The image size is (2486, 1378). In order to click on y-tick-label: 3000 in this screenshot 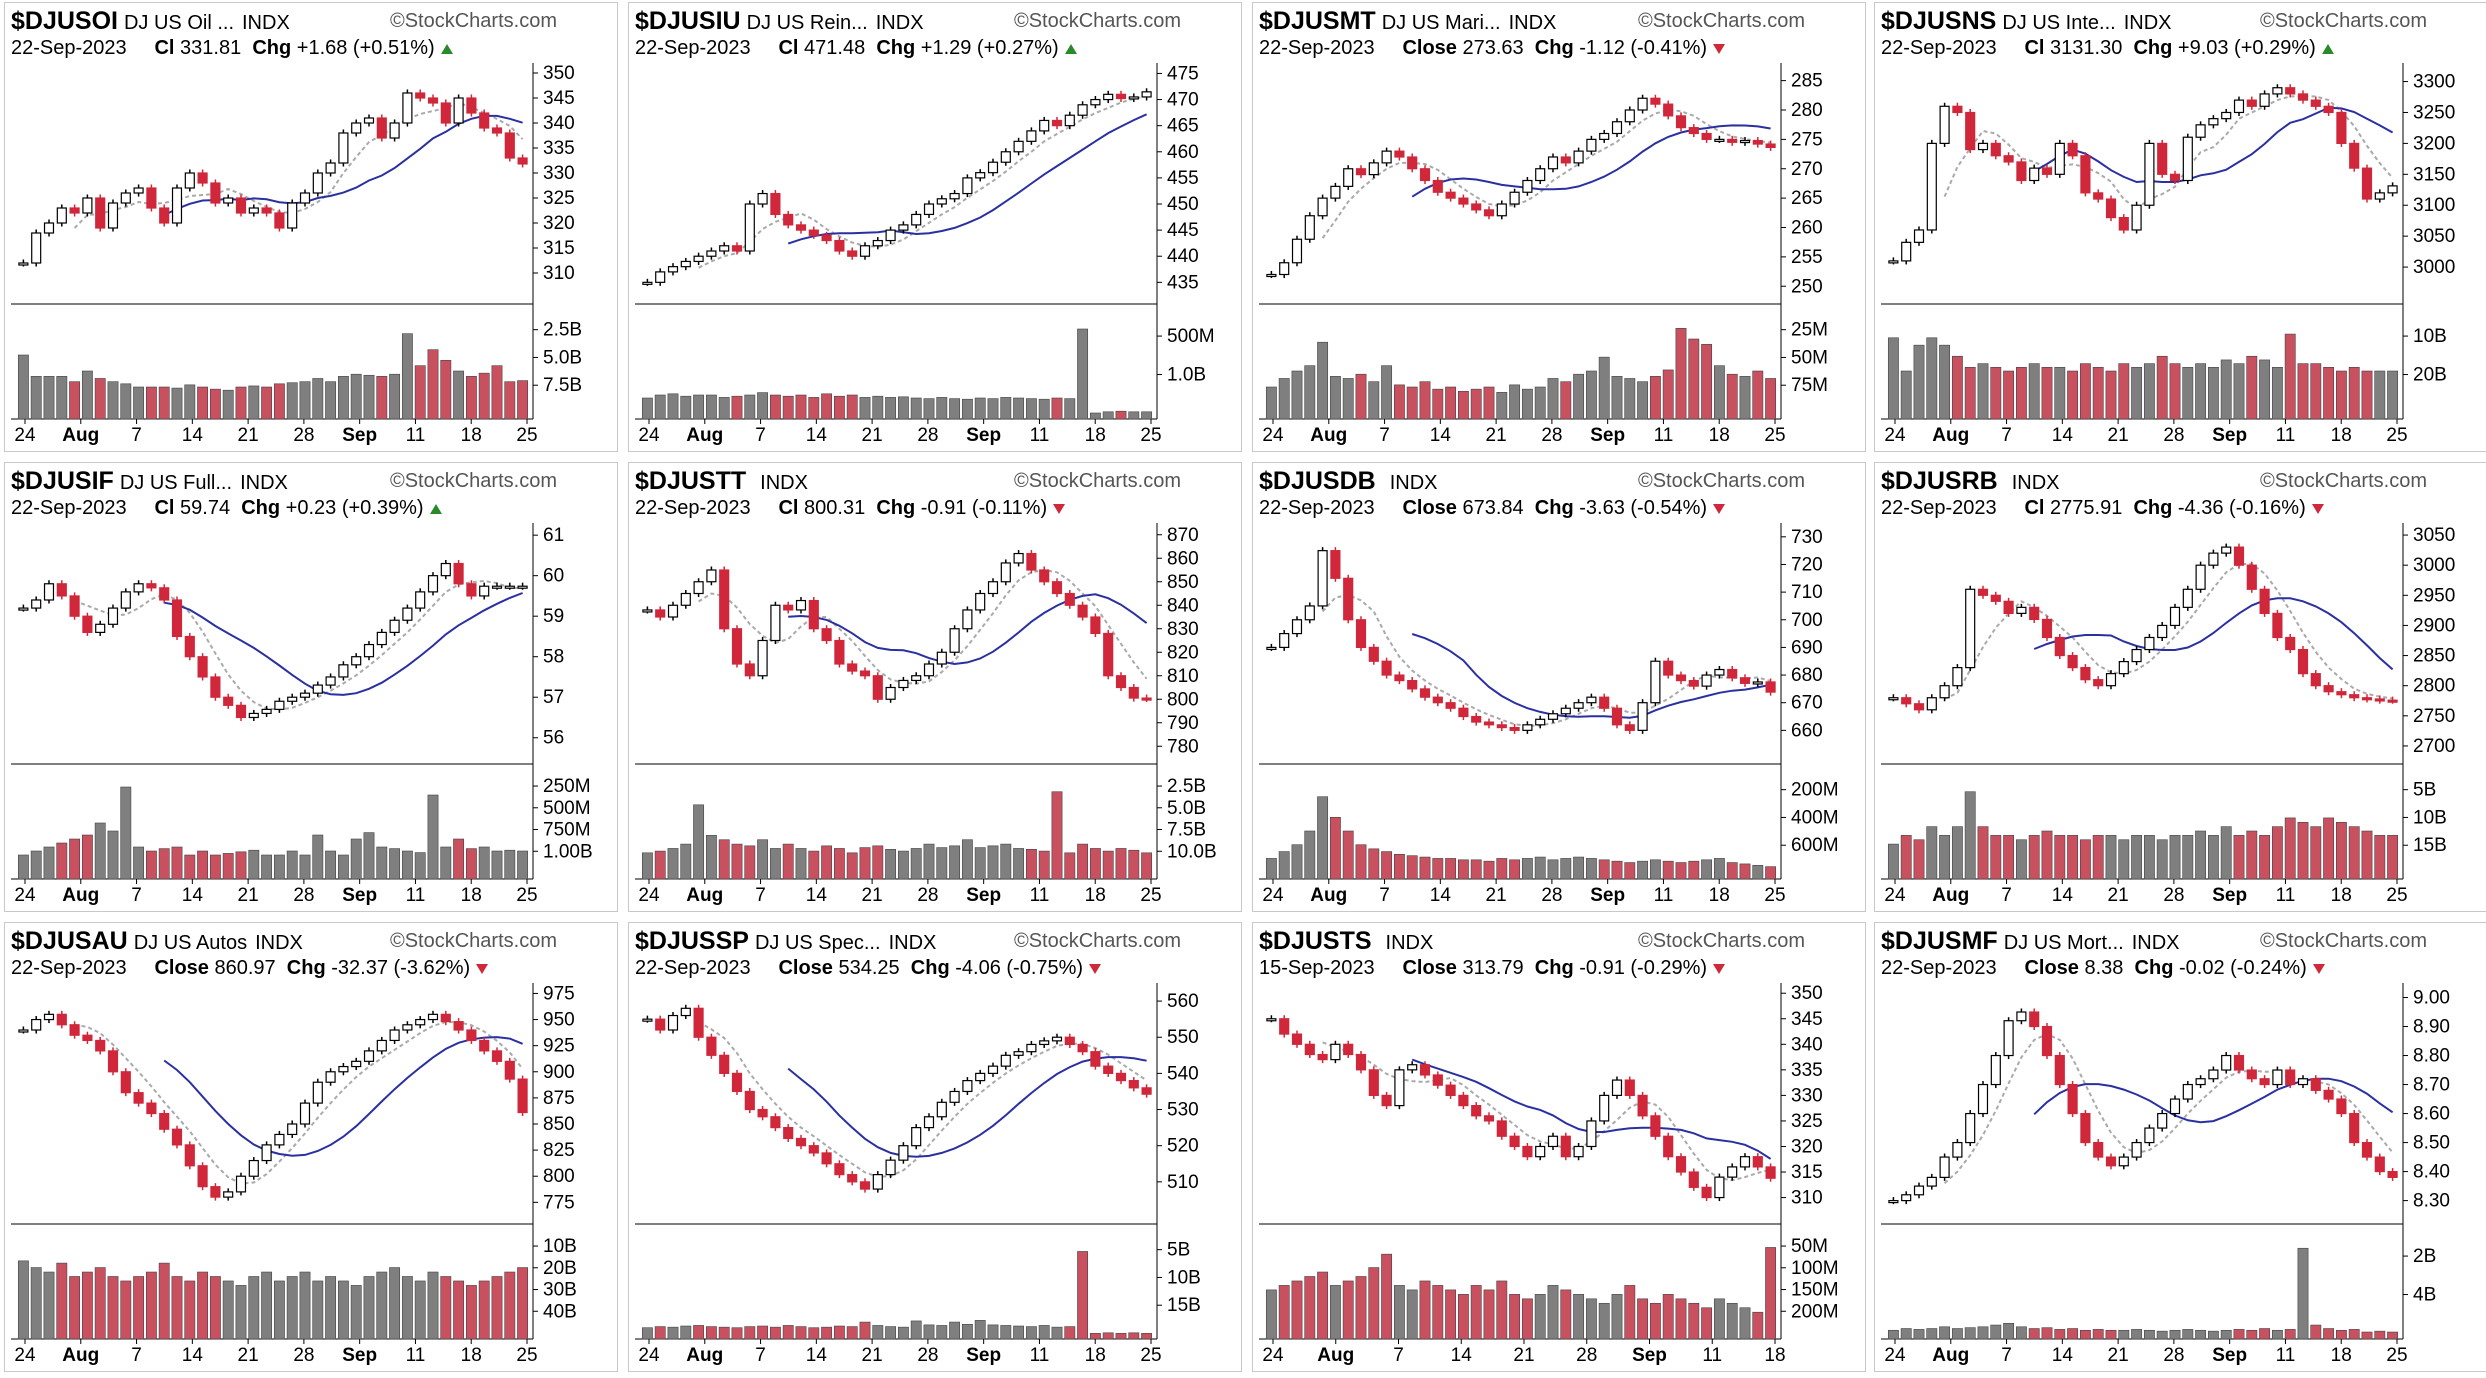, I will do `click(2434, 267)`.